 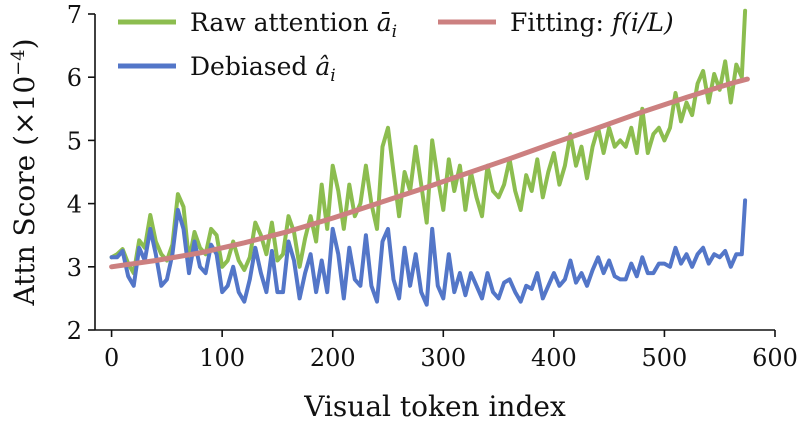 What do you see at coordinates (24, 43) in the screenshot?
I see `y-axis-title-close: )` at bounding box center [24, 43].